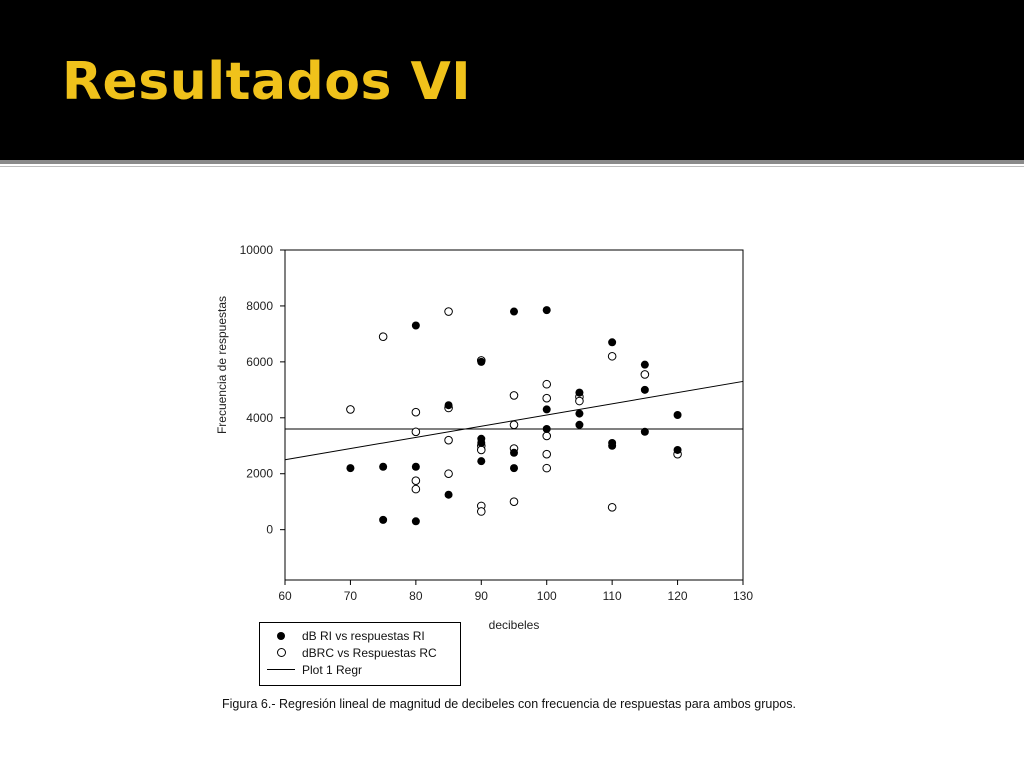 The width and height of the screenshot is (1024, 768). What do you see at coordinates (514, 625) in the screenshot?
I see `x-axis-title: decibeles` at bounding box center [514, 625].